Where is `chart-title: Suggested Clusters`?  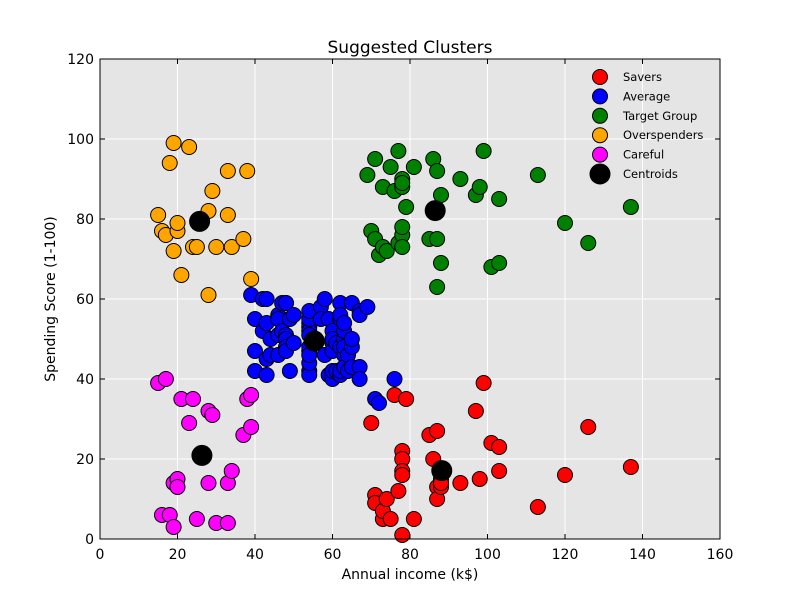 chart-title: Suggested Clusters is located at coordinates (410, 48).